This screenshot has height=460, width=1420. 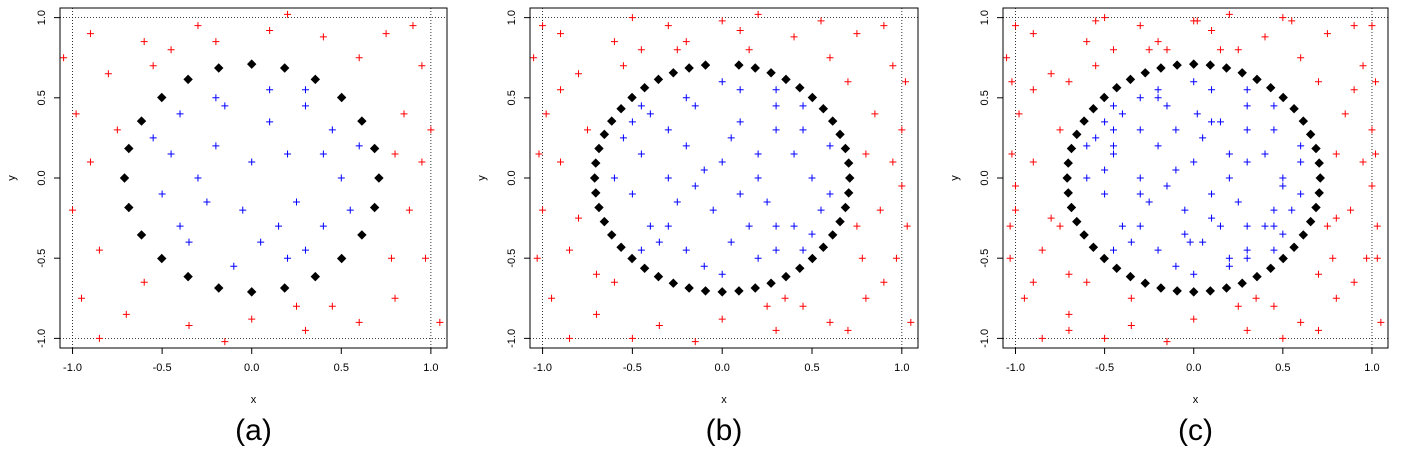 I want to click on y-tick-label: -0.5, so click(x=985, y=258).